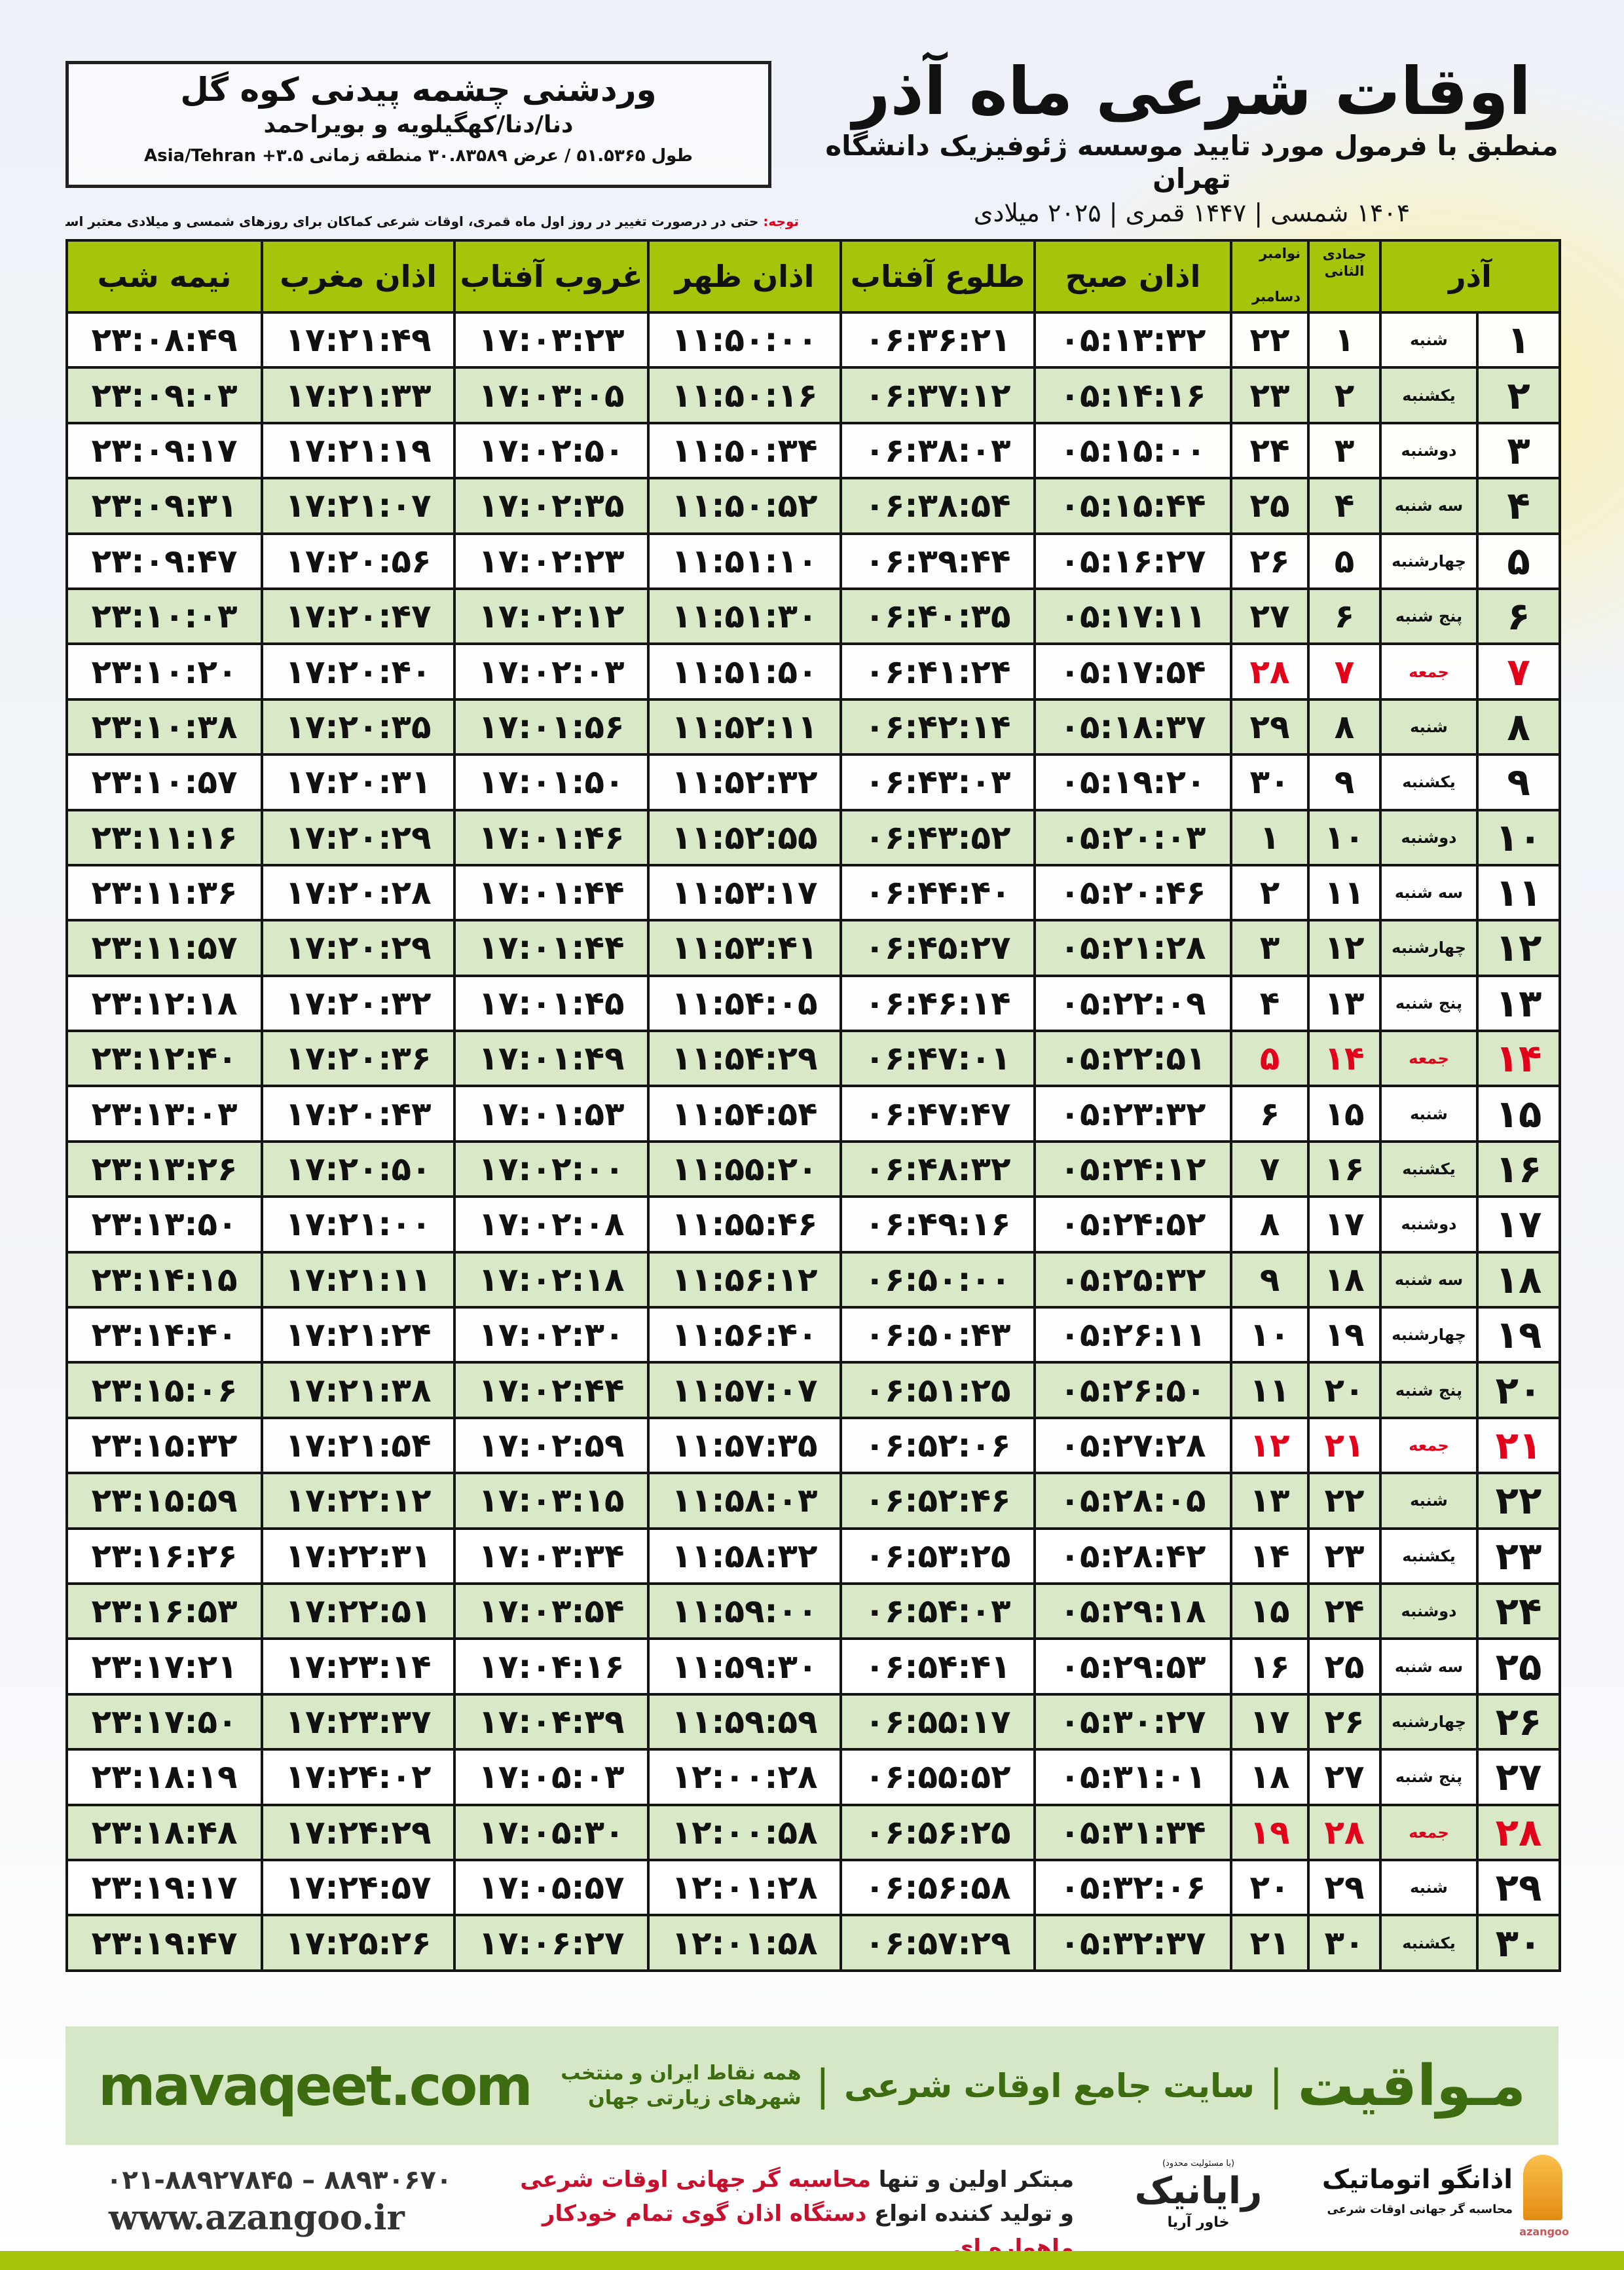  Describe the element at coordinates (358, 1666) in the screenshot. I see `cell-maghreb: ۱۷:۲۳:۱۴` at that location.